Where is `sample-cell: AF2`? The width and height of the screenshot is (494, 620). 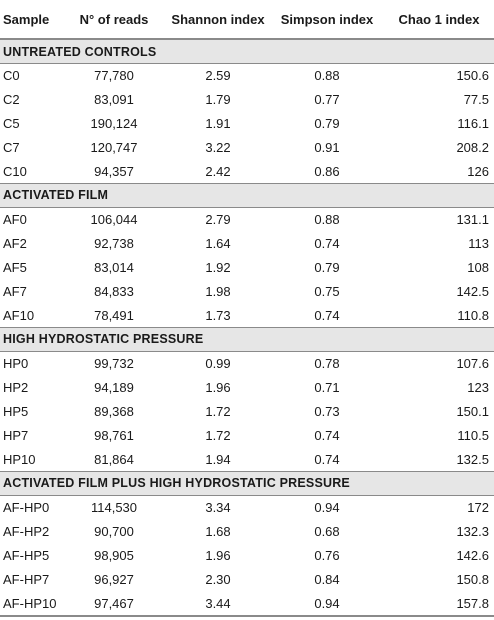 sample-cell: AF2 is located at coordinates (15, 244).